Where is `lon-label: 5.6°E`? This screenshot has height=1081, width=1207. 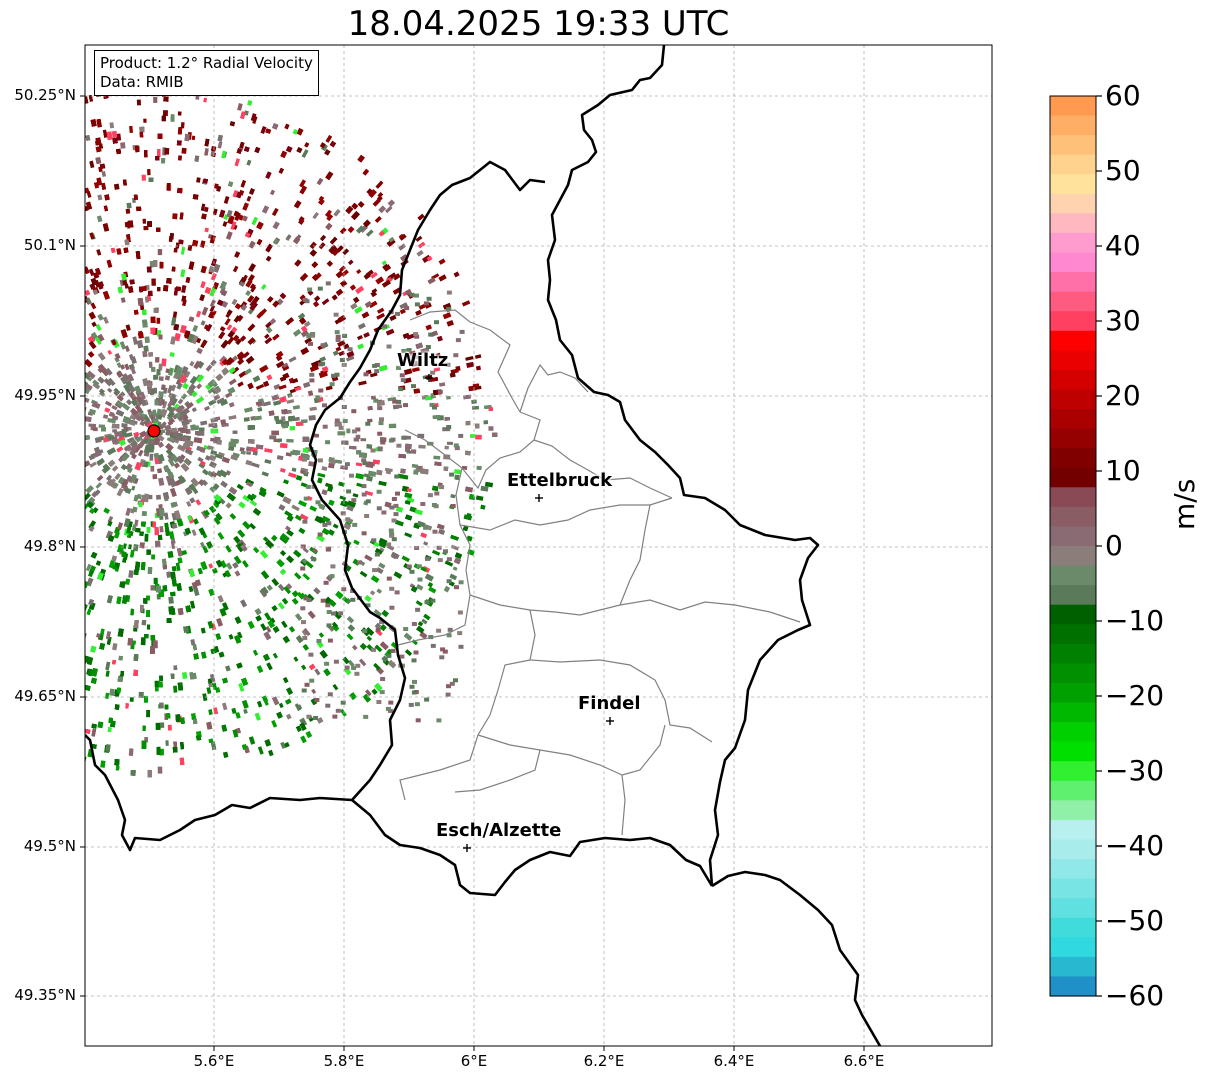
lon-label: 5.6°E is located at coordinates (214, 1061).